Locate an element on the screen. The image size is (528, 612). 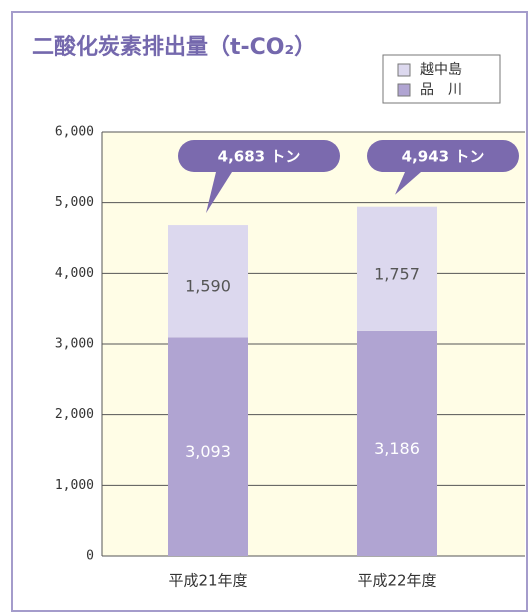
y-tick-label: 4,000 is located at coordinates (74, 273).